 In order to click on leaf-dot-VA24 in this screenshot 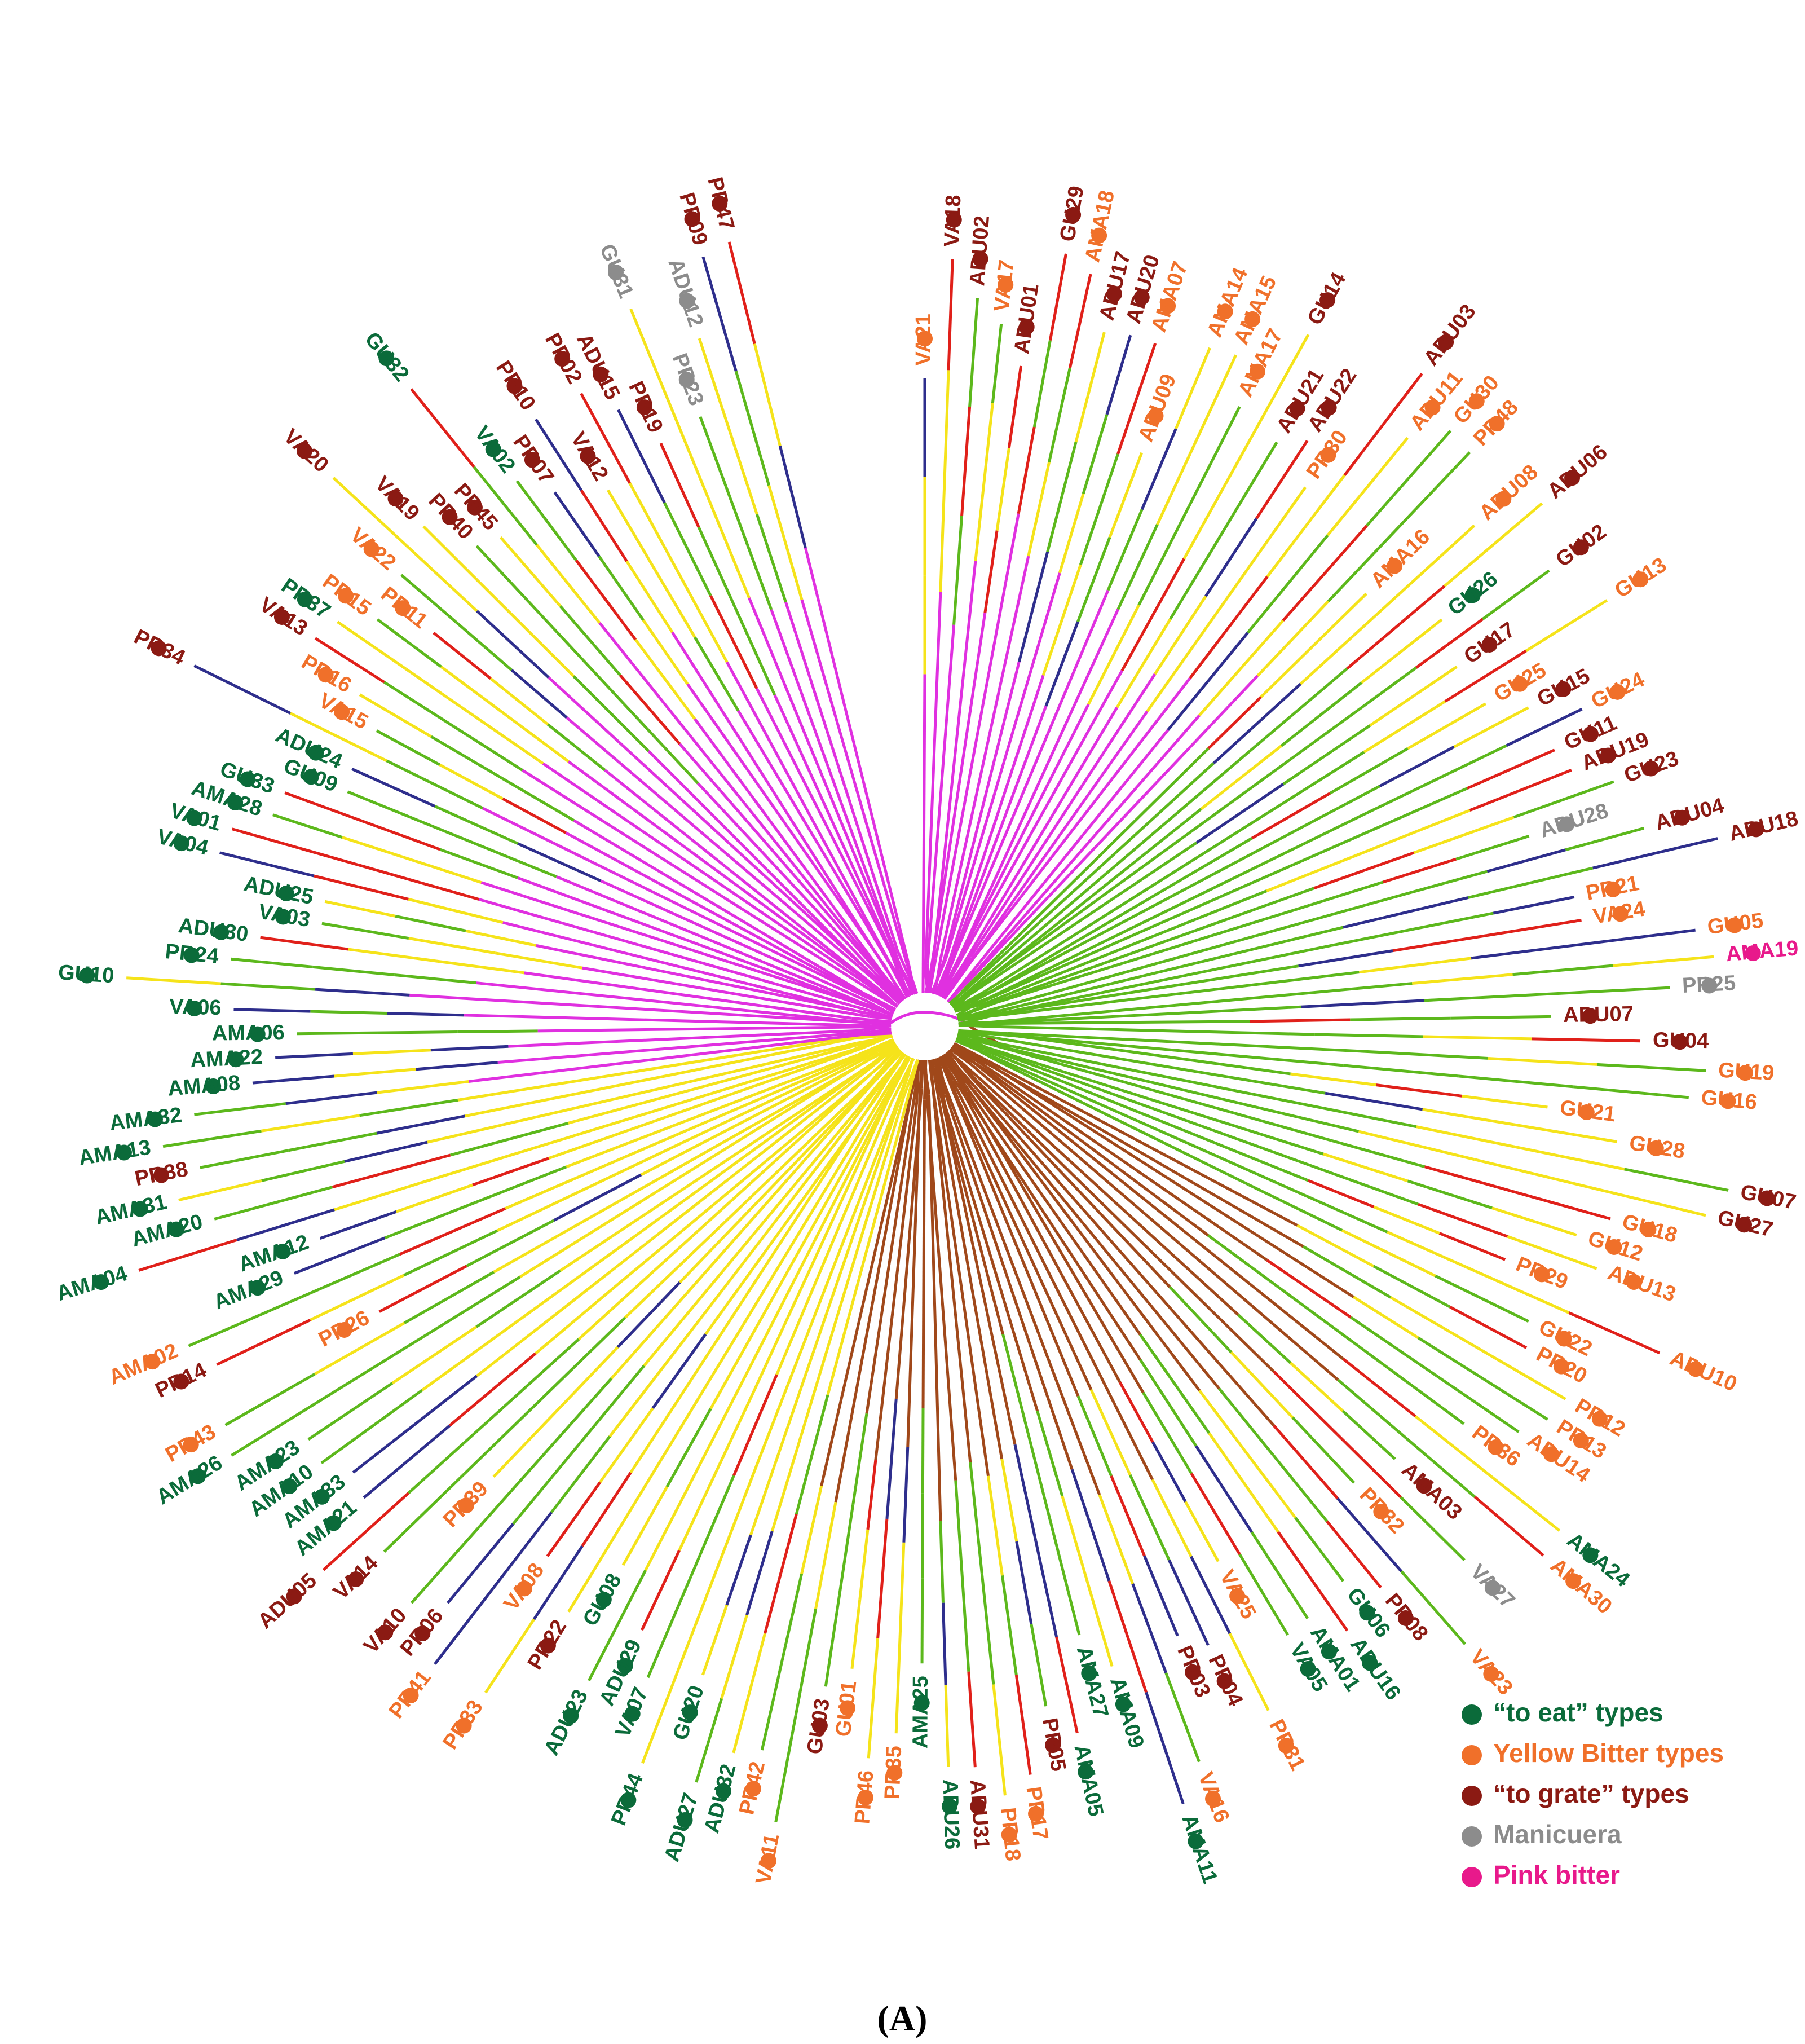, I will do `click(1620, 914)`.